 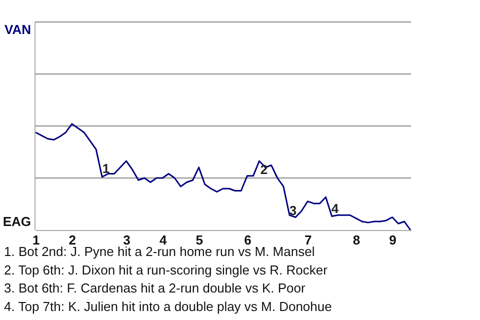 I want to click on text: VAN, so click(x=17, y=29).